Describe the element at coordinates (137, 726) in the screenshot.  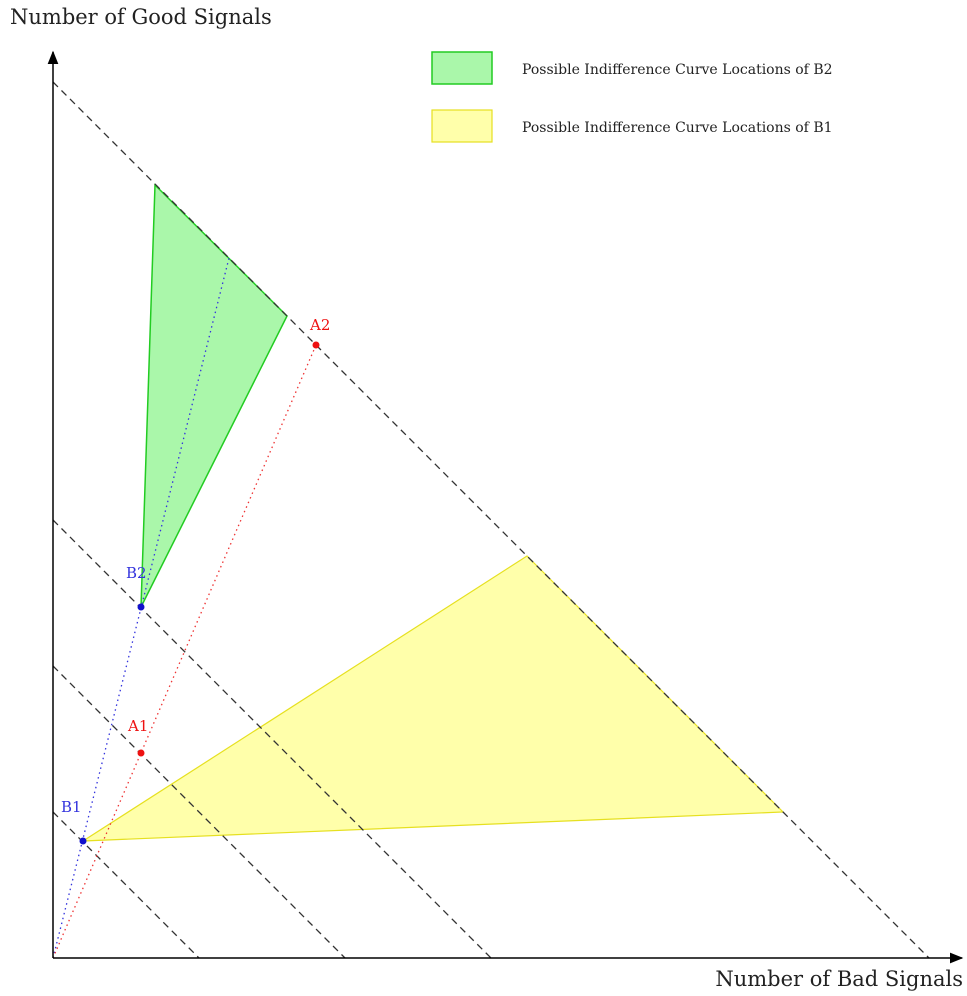
I see `point-label: A1` at that location.